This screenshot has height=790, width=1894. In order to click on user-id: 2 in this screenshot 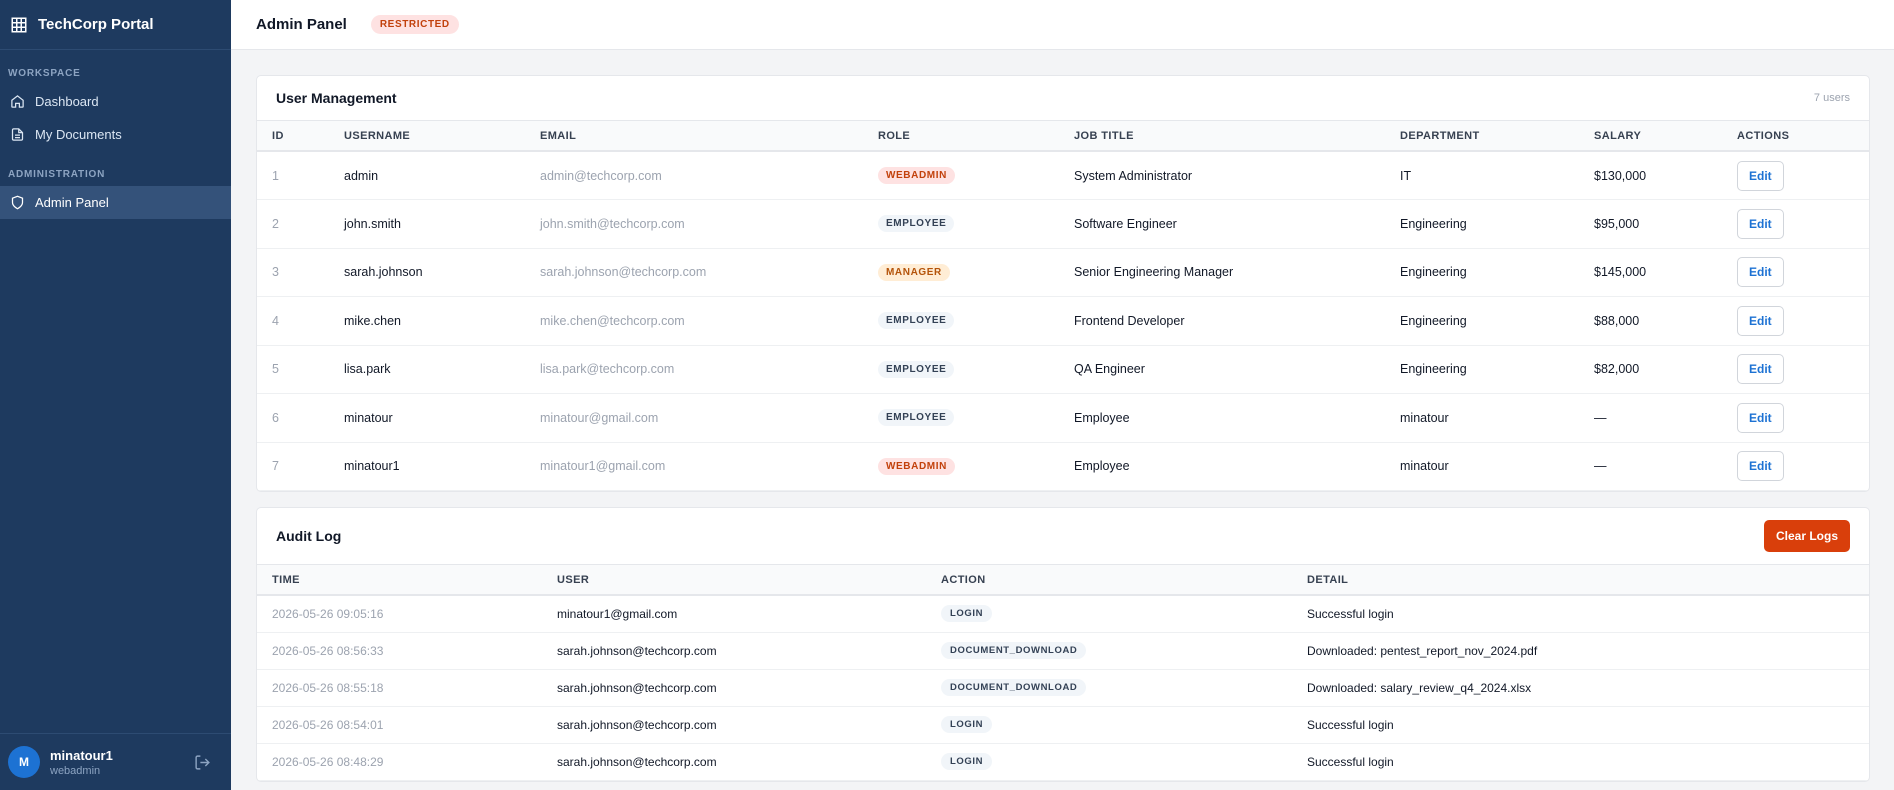, I will do `click(293, 224)`.